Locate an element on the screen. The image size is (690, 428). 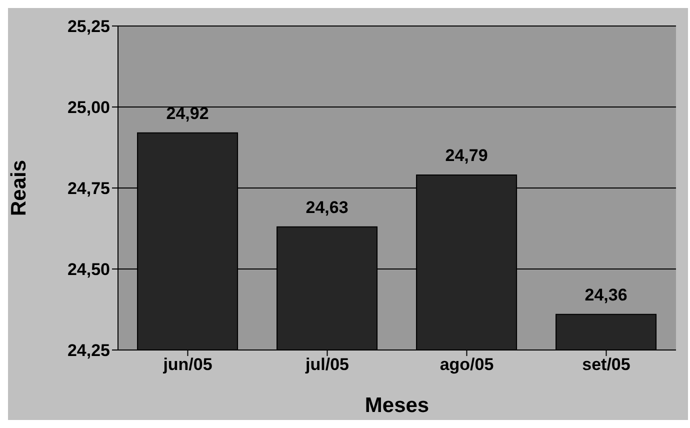
x-tick-label: jul/05 is located at coordinates (326, 364).